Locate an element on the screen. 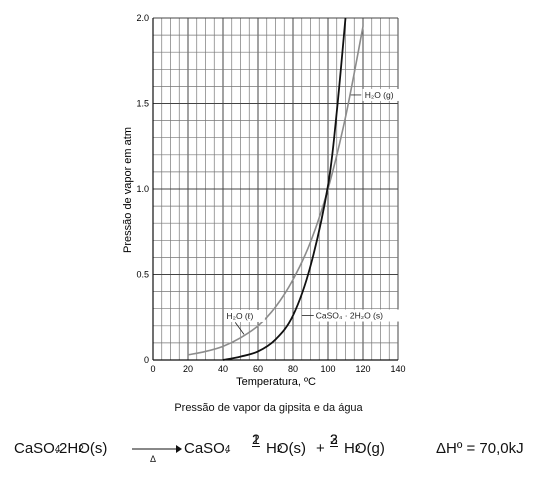  chart-caption: Pressão de vapor da gipsita e da água is located at coordinates (268, 408).